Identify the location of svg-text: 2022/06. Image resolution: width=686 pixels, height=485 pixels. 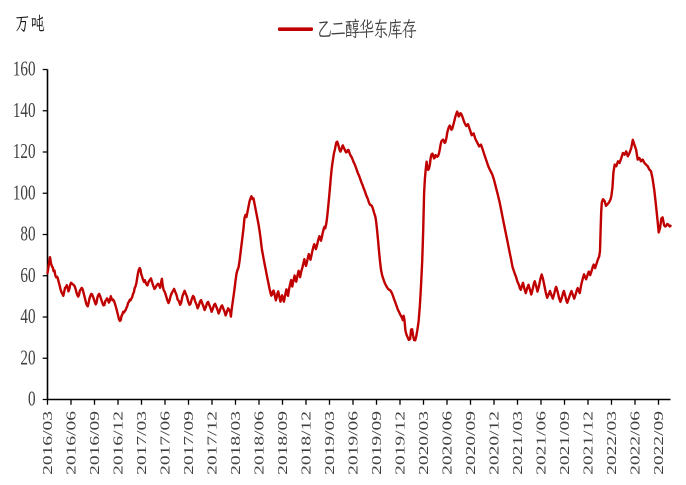
(635, 443).